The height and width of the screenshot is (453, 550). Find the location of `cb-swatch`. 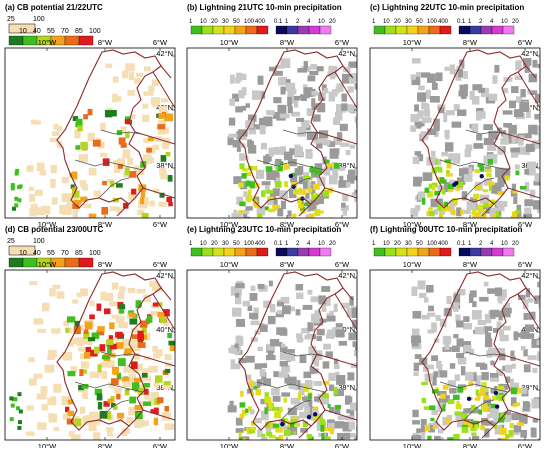

cb-swatch is located at coordinates (16, 40).